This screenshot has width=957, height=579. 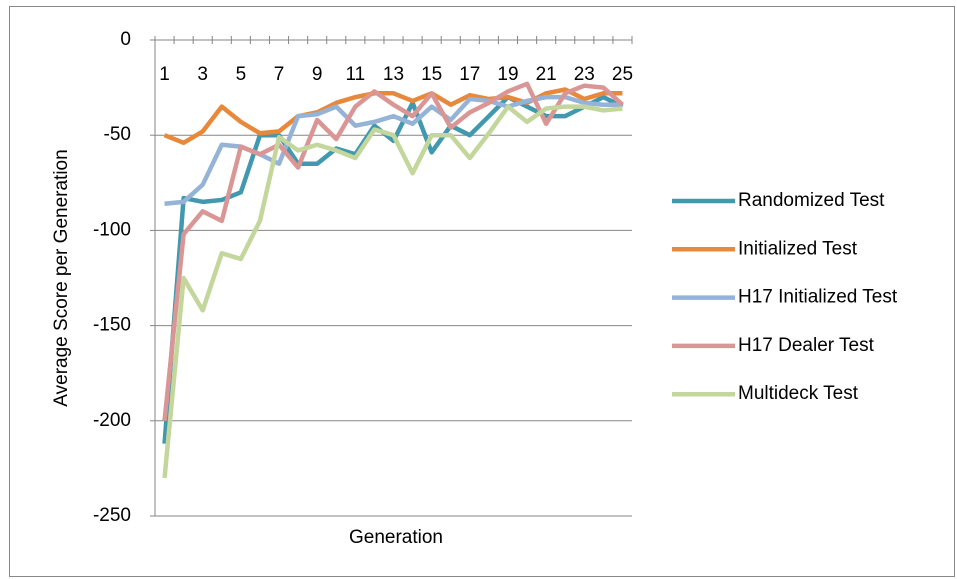 What do you see at coordinates (125, 39) in the screenshot?
I see `y-tick-label: 0` at bounding box center [125, 39].